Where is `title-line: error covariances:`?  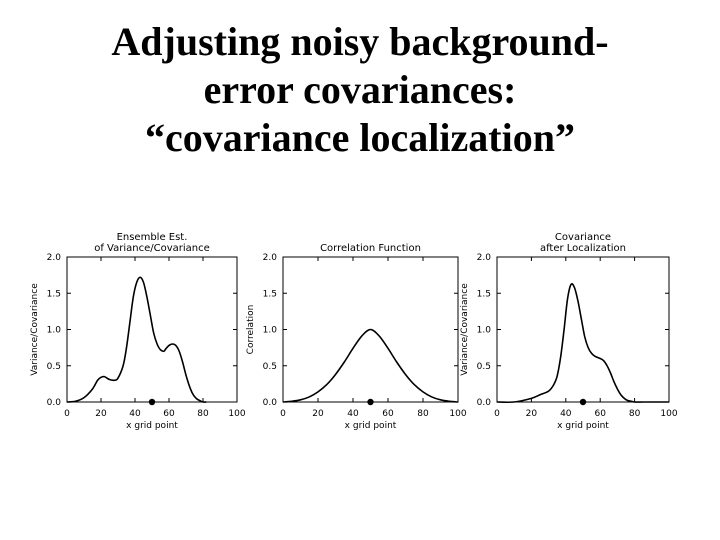
title-line: error covariances: is located at coordinates (360, 89).